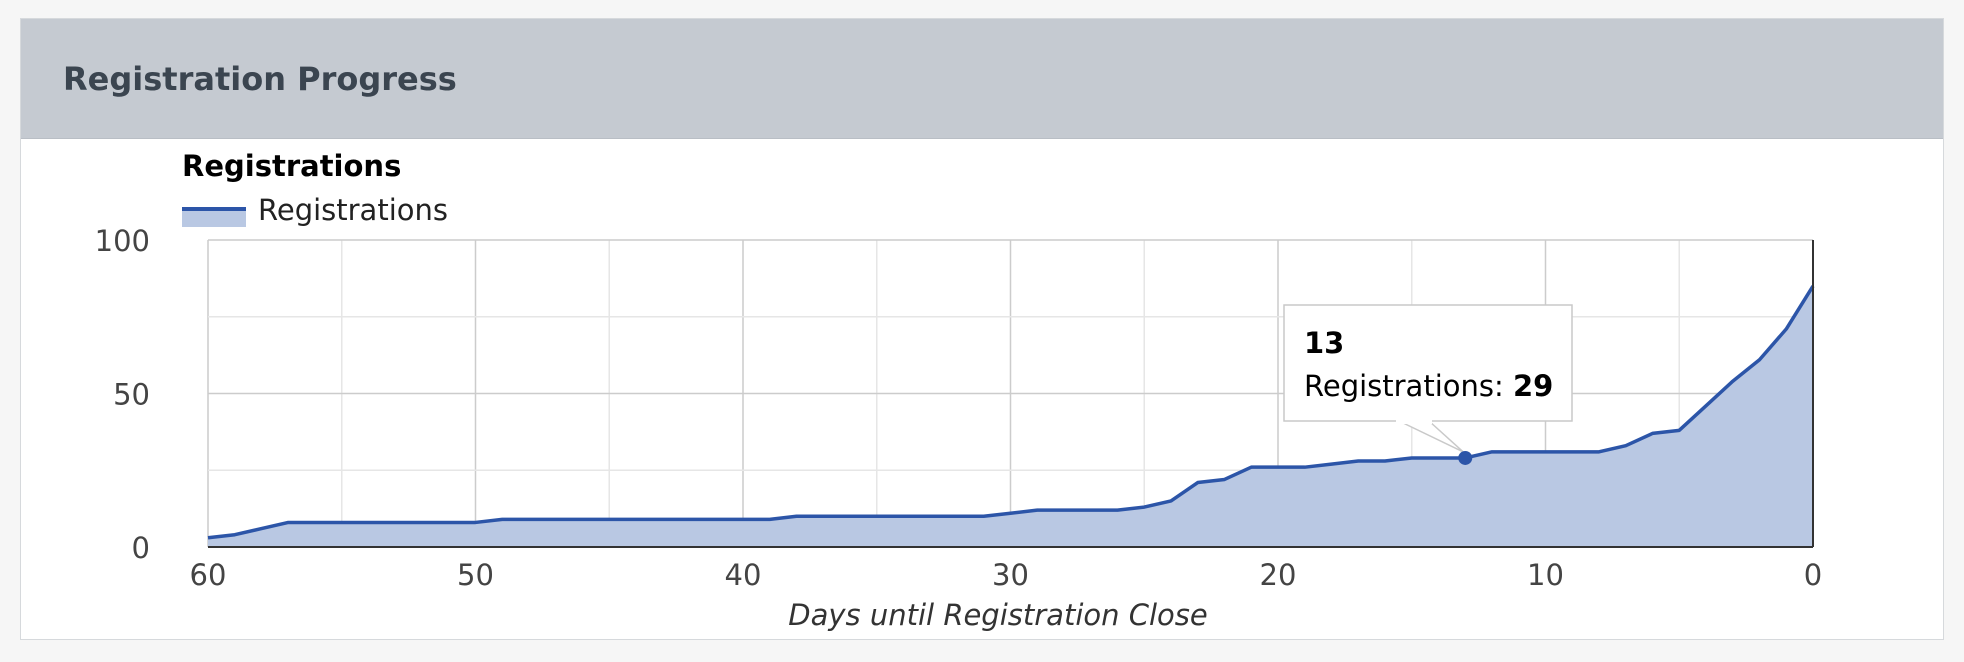 This screenshot has height=662, width=1964. I want to click on tooltip-series-text: Registrations: 29, so click(1428, 386).